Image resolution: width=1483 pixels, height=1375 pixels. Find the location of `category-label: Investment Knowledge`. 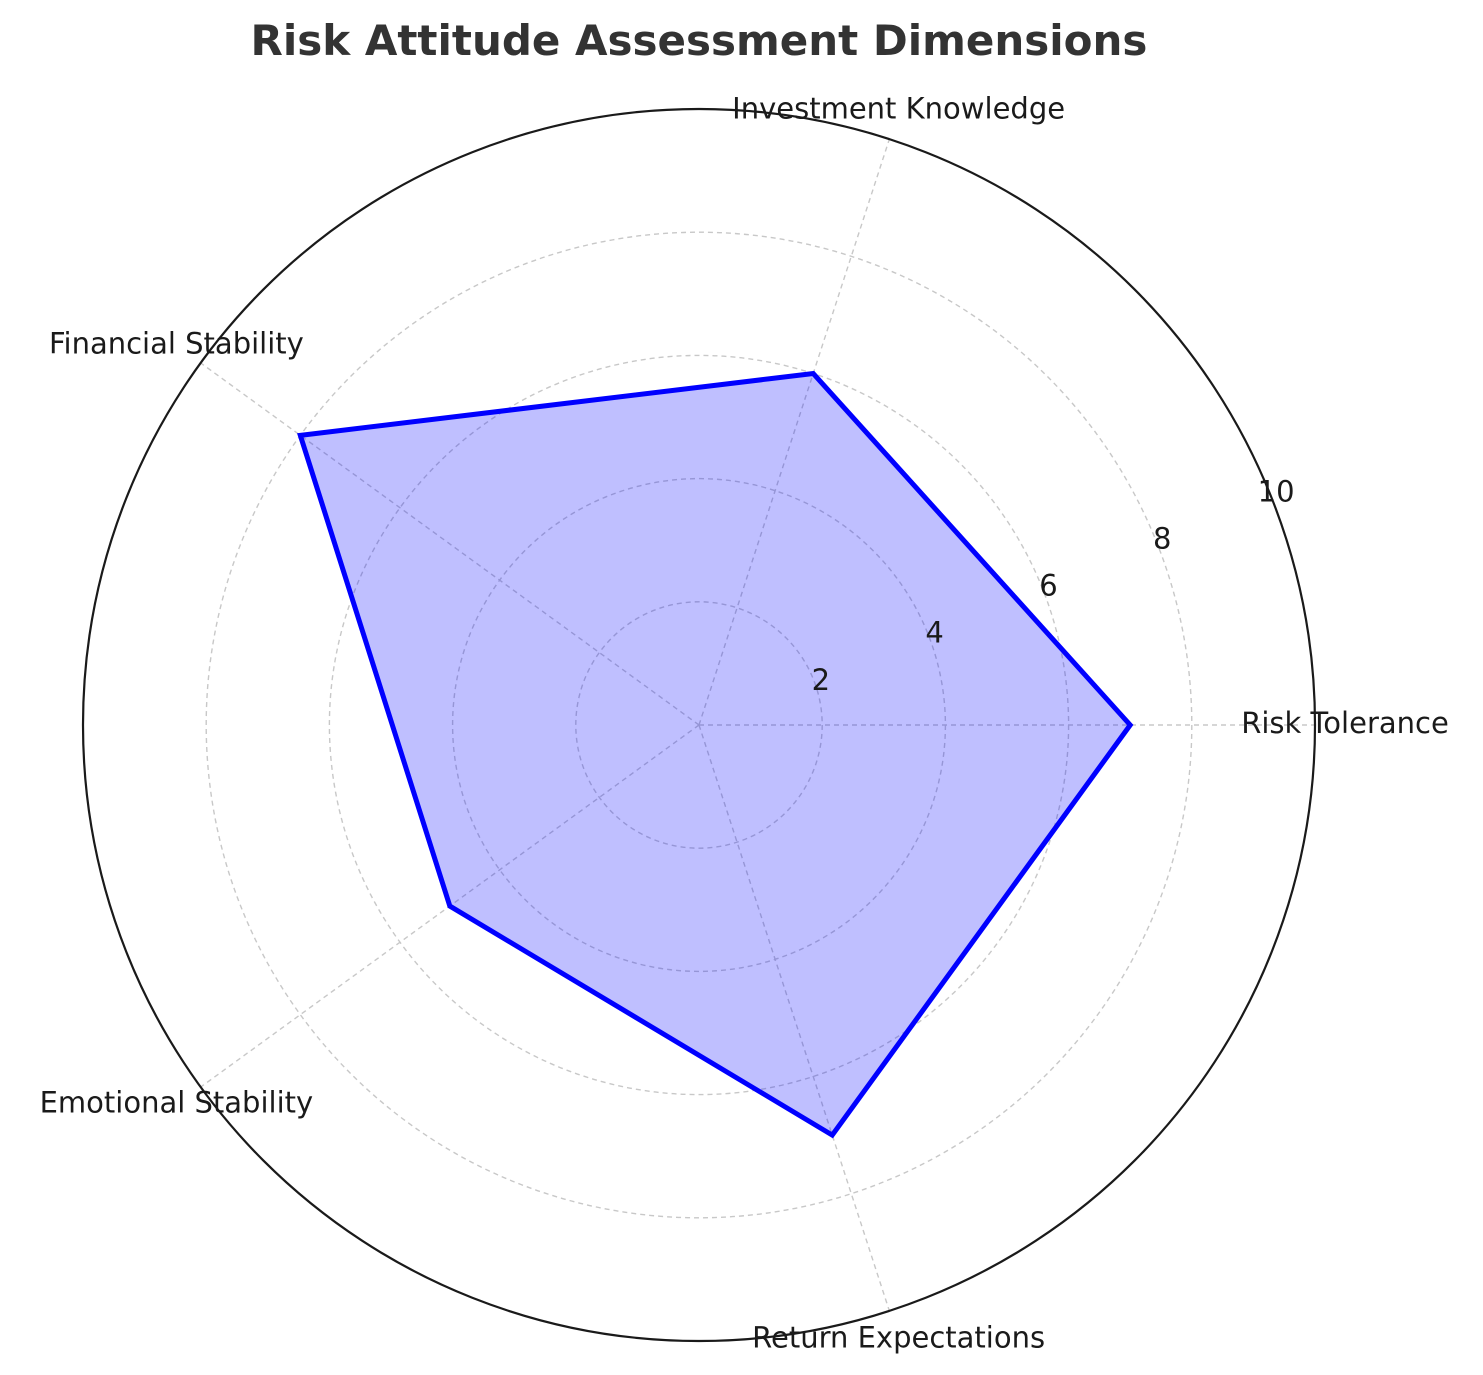

category-label: Investment Knowledge is located at coordinates (898, 109).